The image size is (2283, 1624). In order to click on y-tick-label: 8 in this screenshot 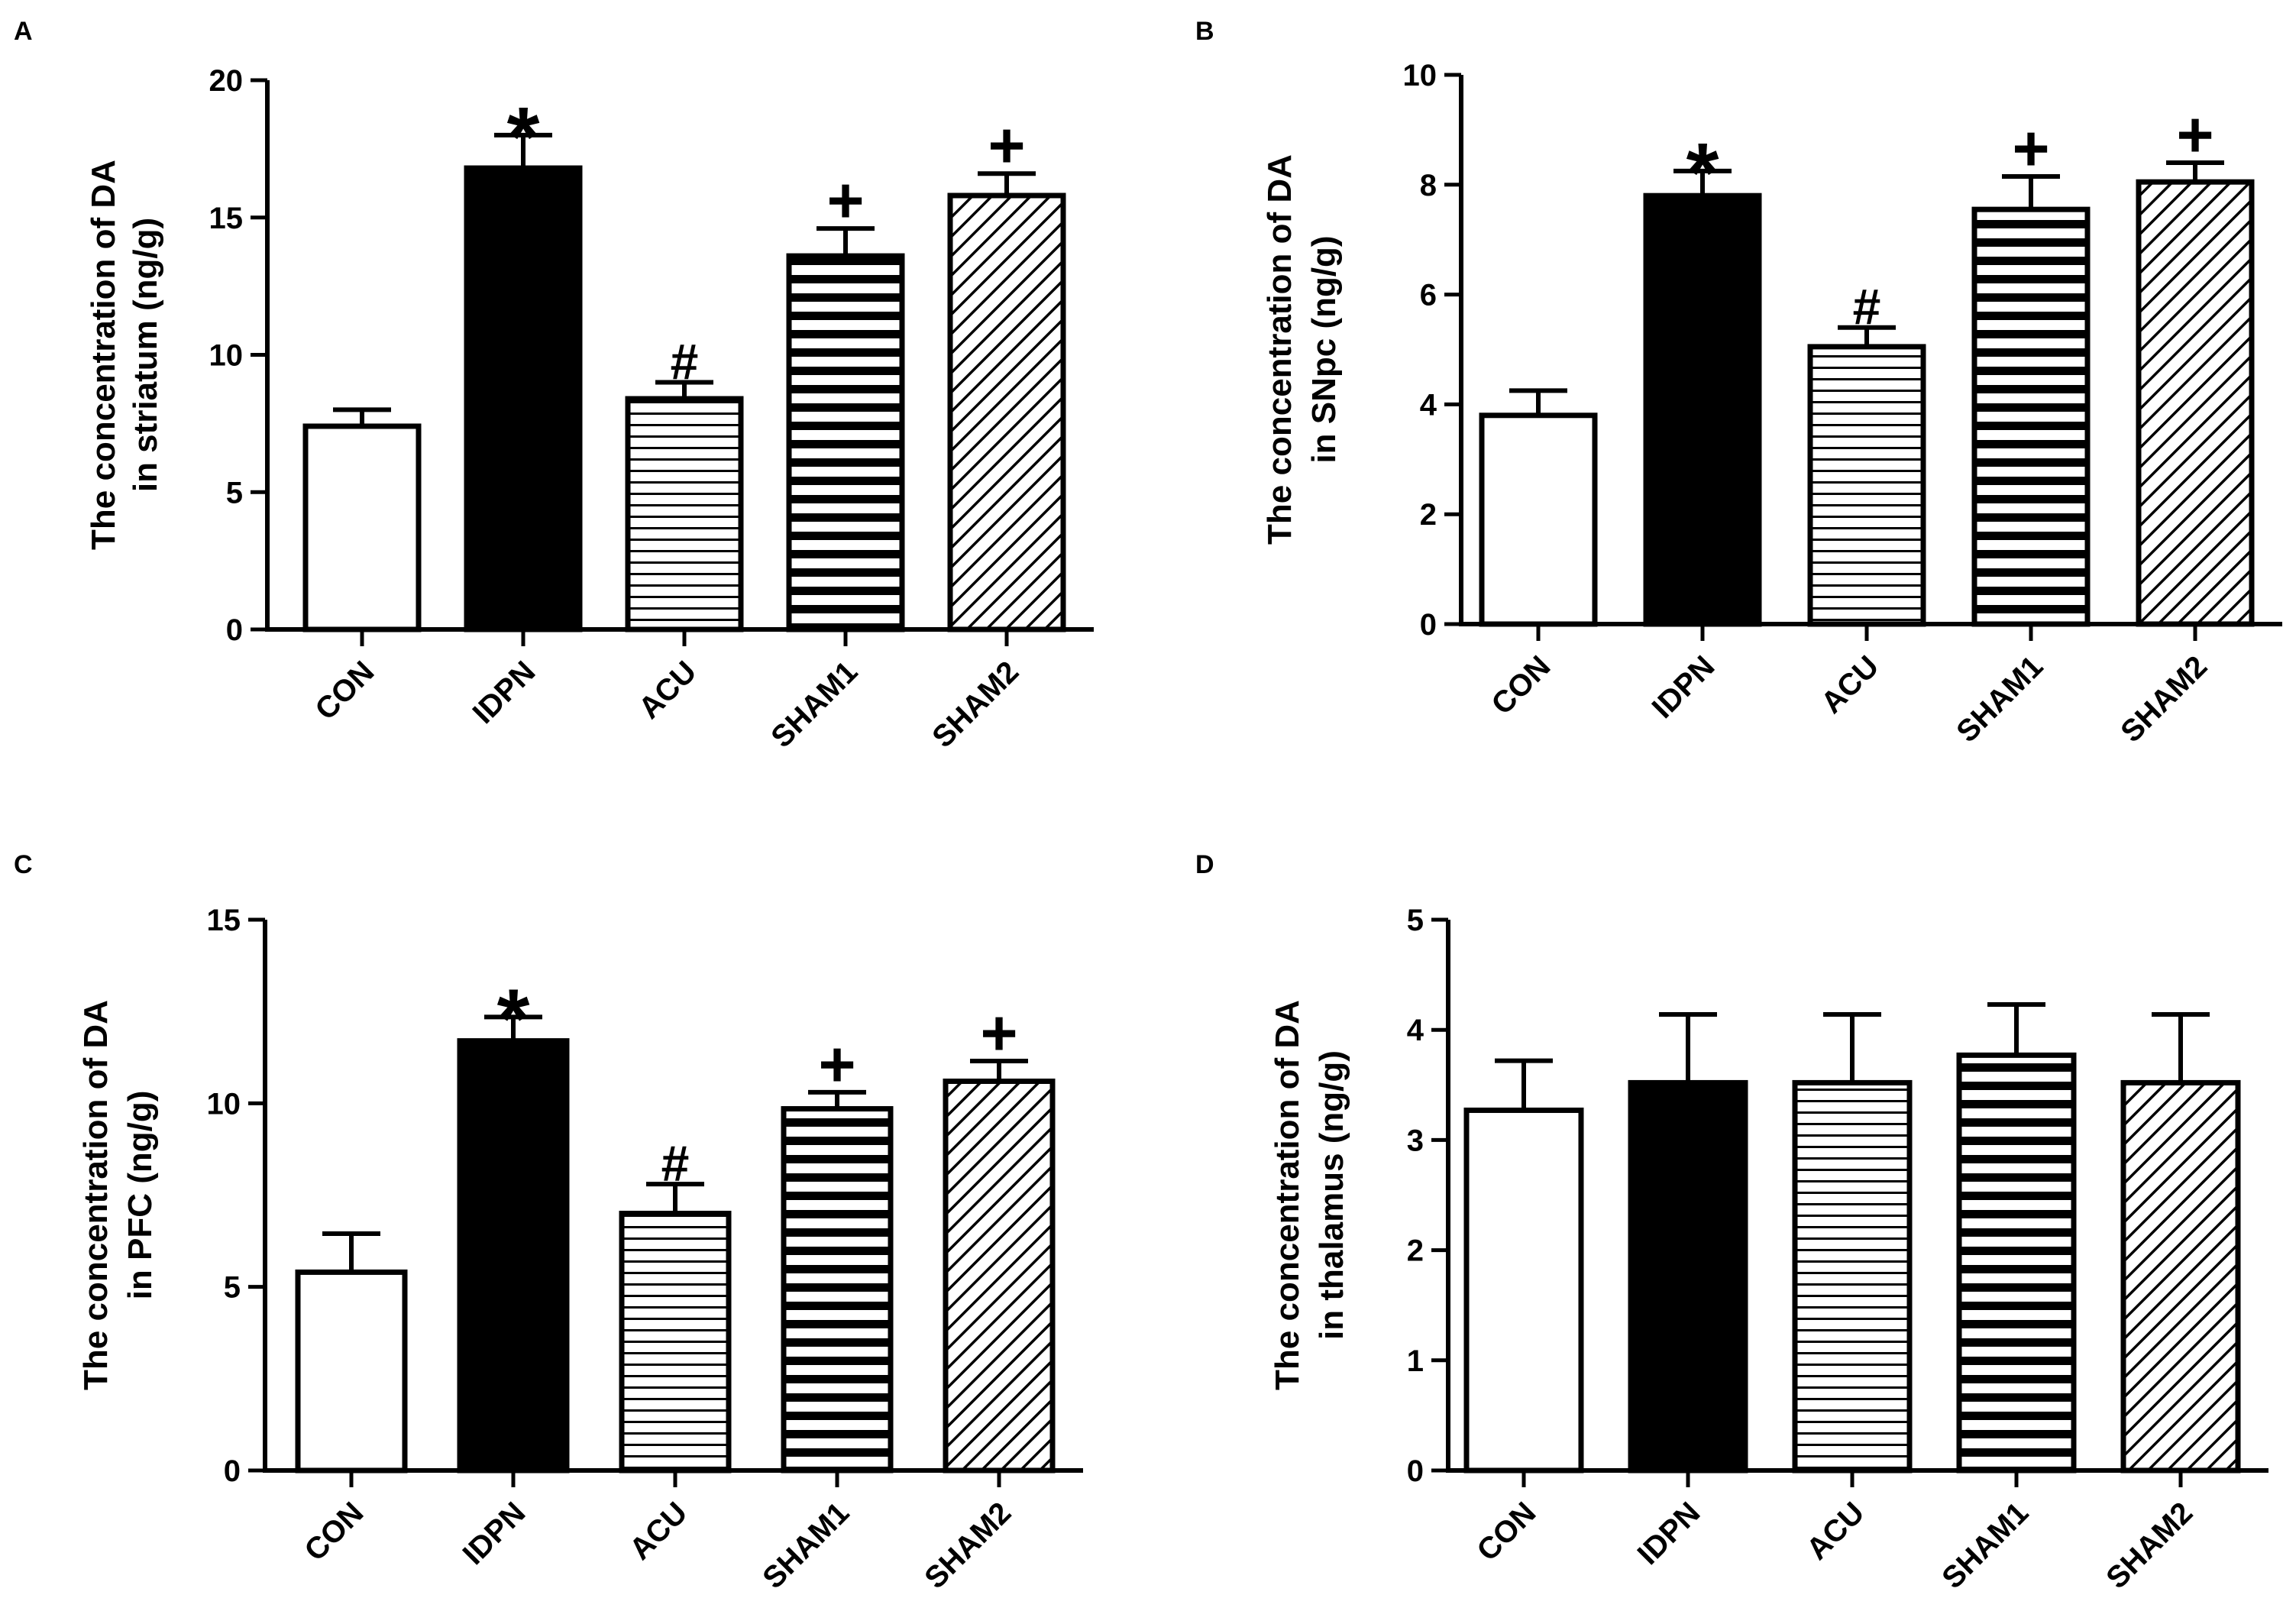, I will do `click(1428, 185)`.